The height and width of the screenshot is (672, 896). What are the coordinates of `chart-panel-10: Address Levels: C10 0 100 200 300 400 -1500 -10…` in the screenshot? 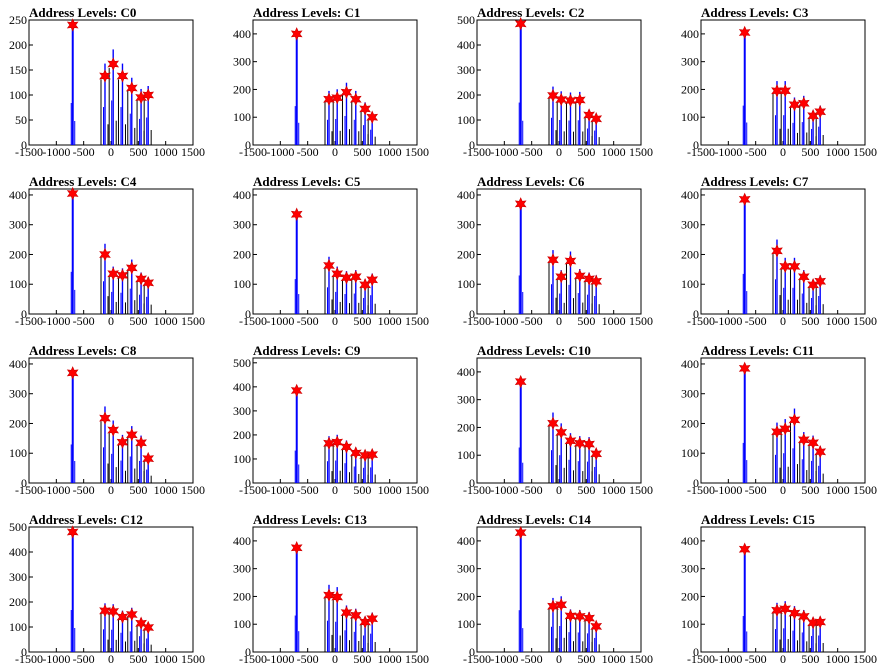 It's located at (555, 420).